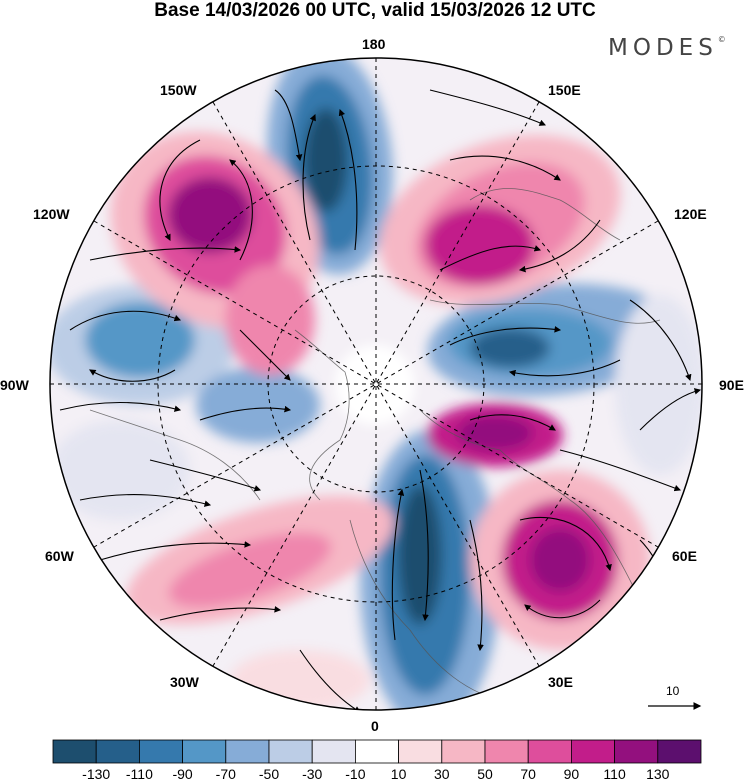 The width and height of the screenshot is (750, 783). Describe the element at coordinates (312, 774) in the screenshot. I see `colorbar-tick-label: -30` at that location.